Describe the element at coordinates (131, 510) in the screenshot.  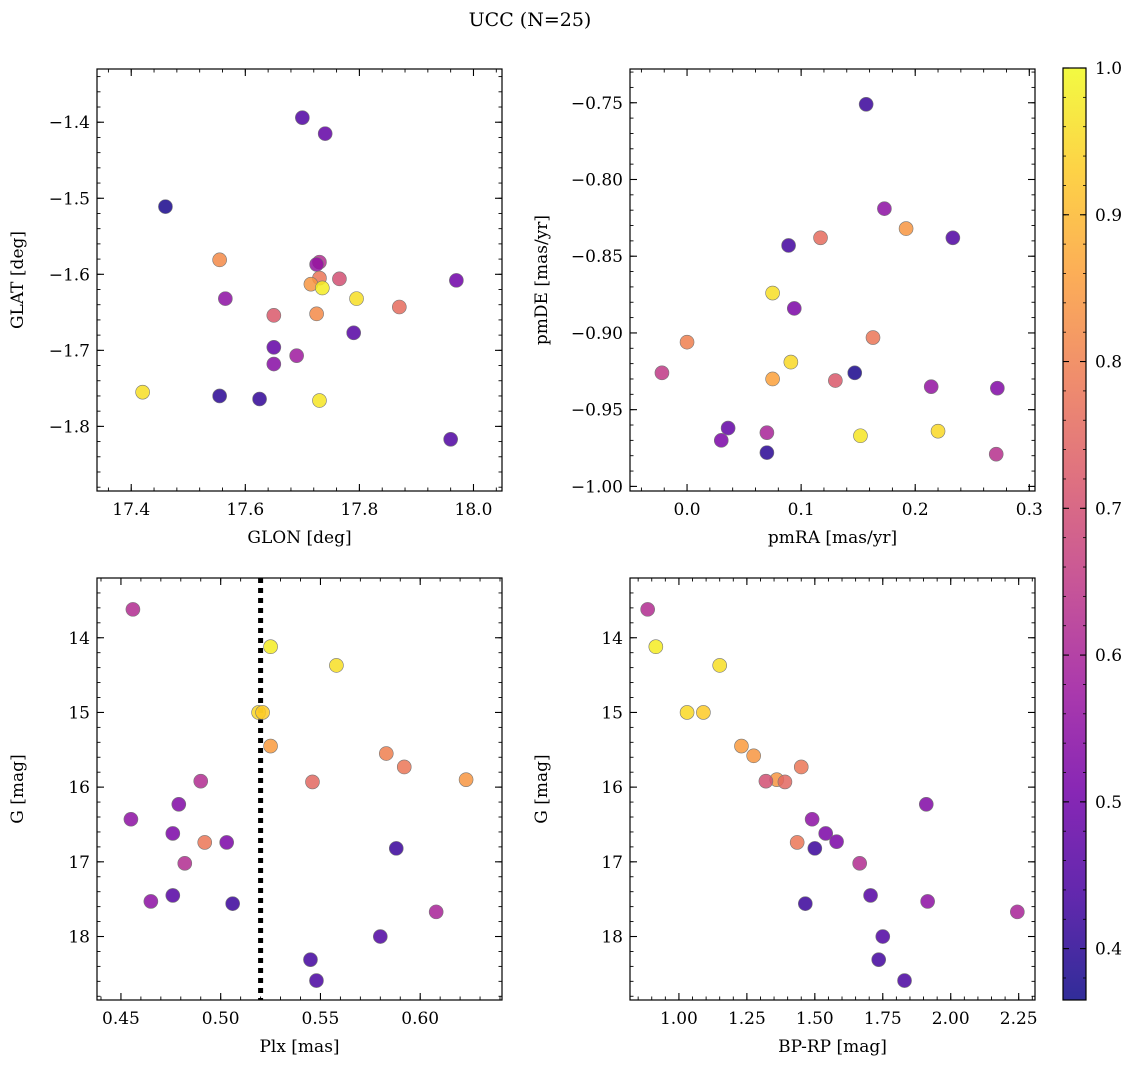
I see `x-tick-label: 17.4` at that location.